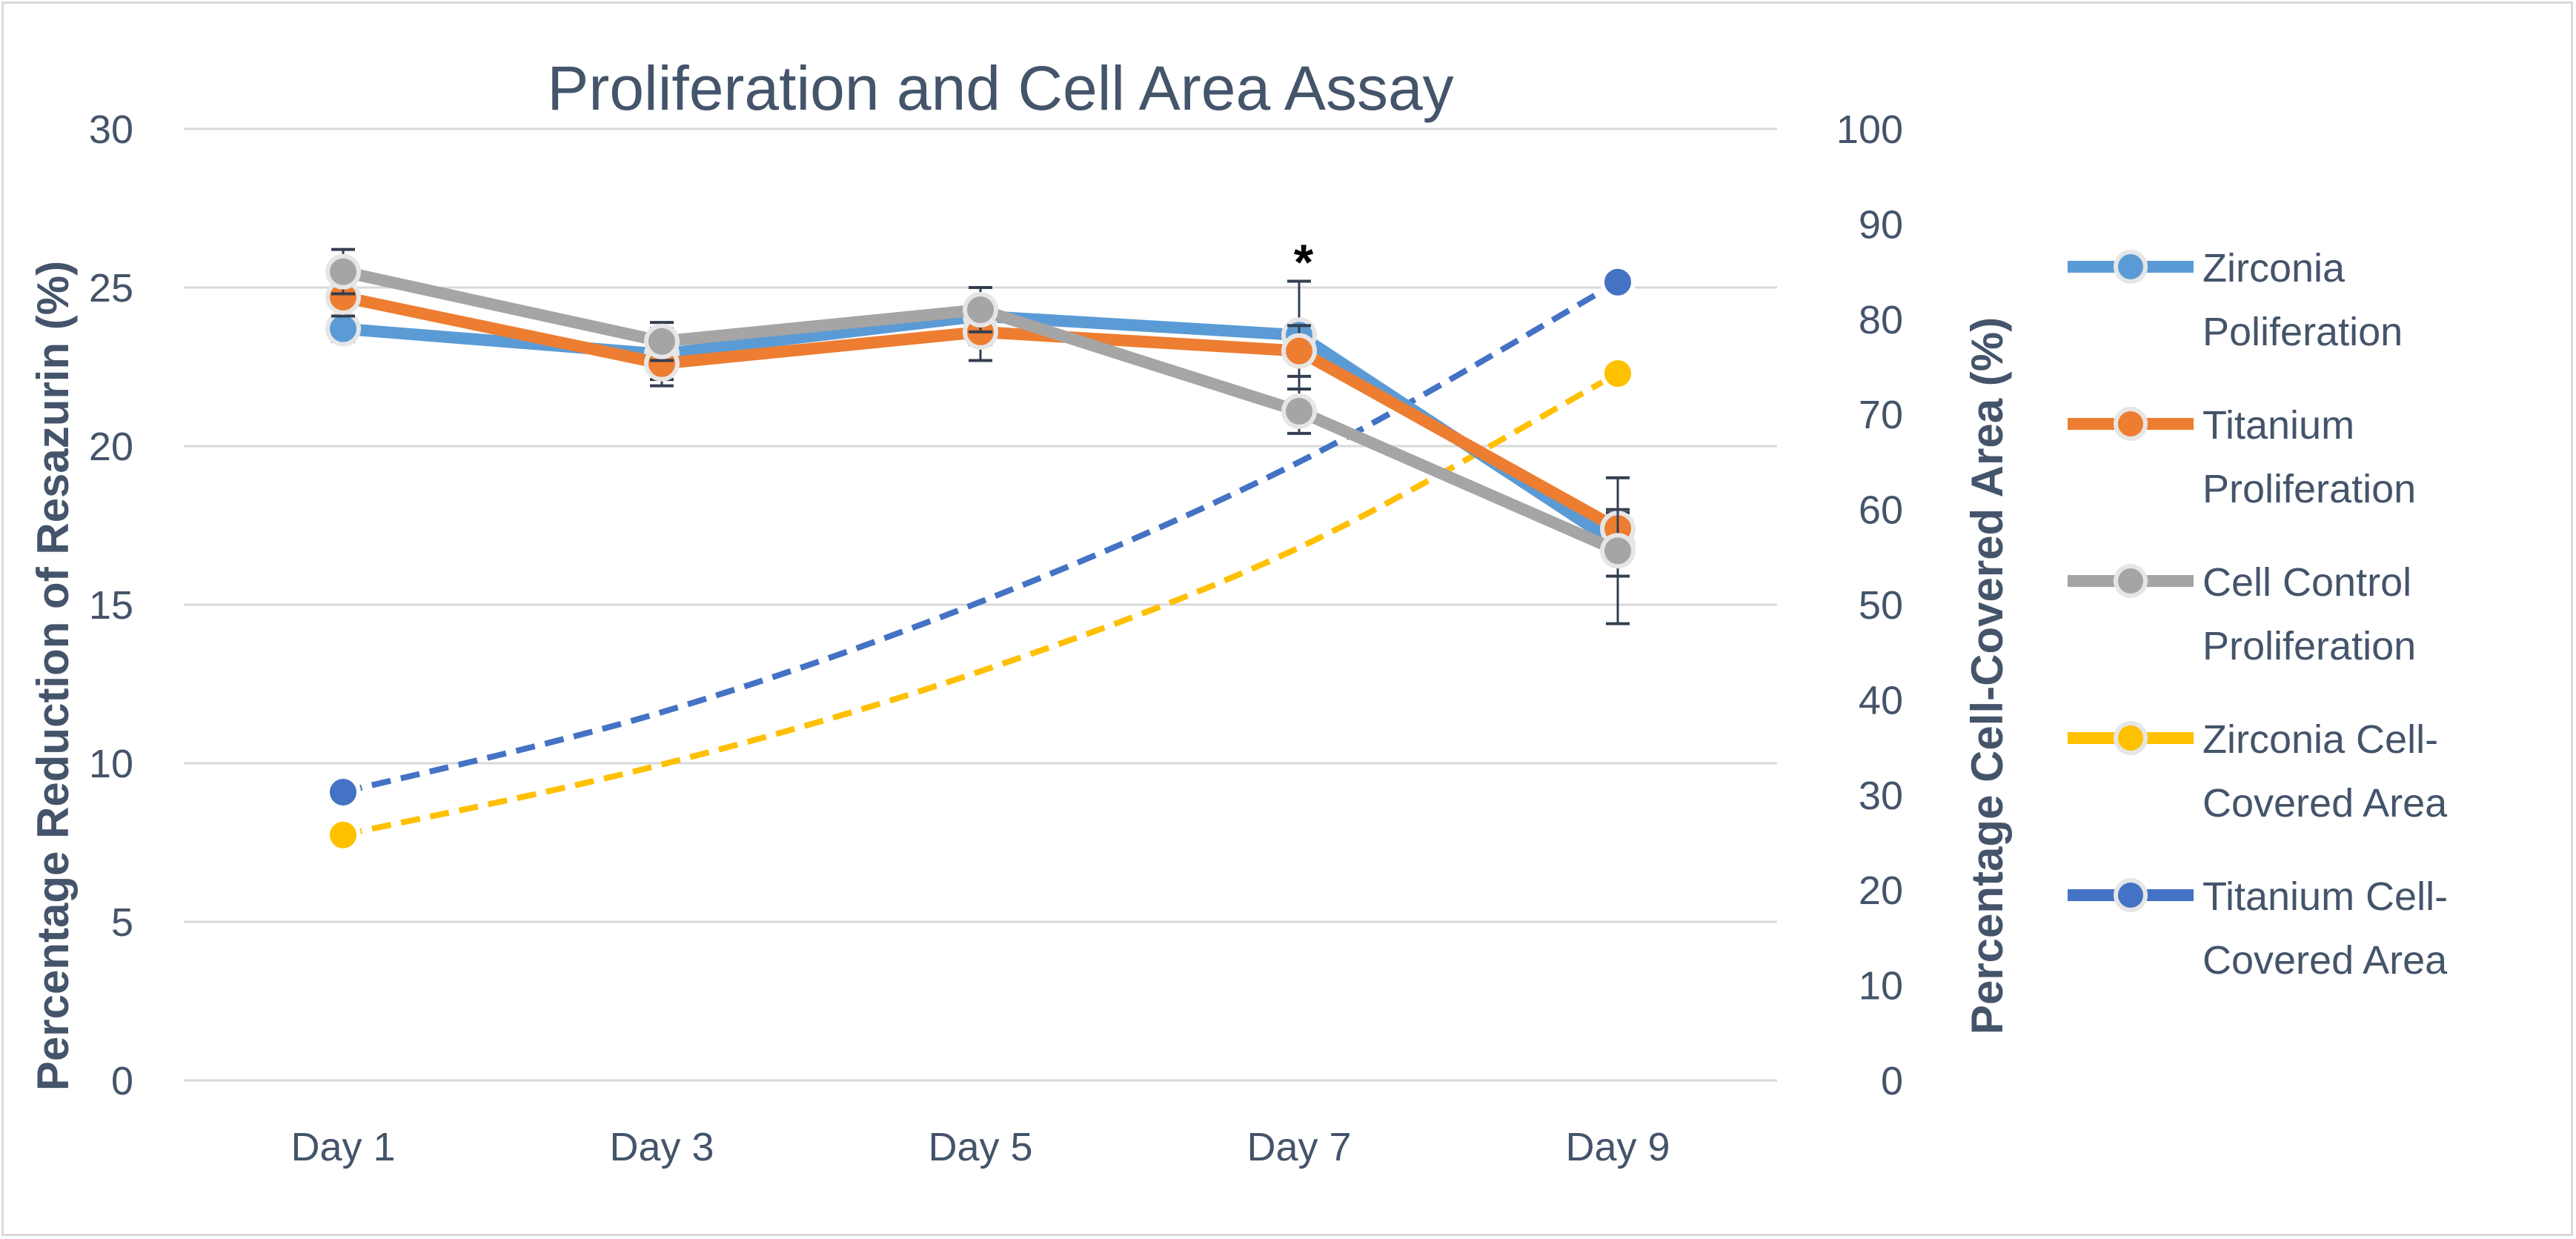 Image resolution: width=2576 pixels, height=1239 pixels. What do you see at coordinates (1000, 88) in the screenshot?
I see `chart-title: Proliferation and Cell Area Assay` at bounding box center [1000, 88].